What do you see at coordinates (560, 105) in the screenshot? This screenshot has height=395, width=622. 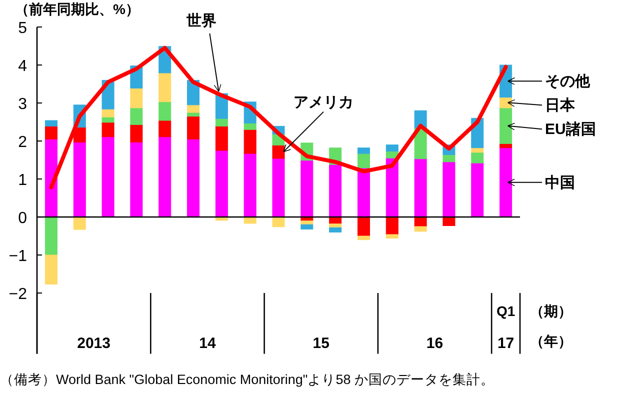 I see `text: 日本` at bounding box center [560, 105].